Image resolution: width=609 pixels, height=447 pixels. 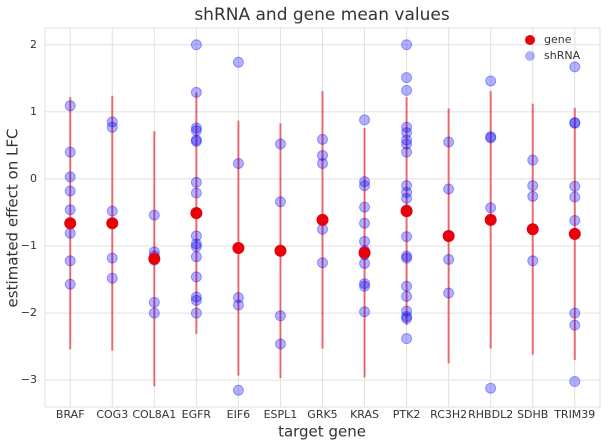 I want to click on x-tick-label: RC3H2, so click(x=448, y=414).